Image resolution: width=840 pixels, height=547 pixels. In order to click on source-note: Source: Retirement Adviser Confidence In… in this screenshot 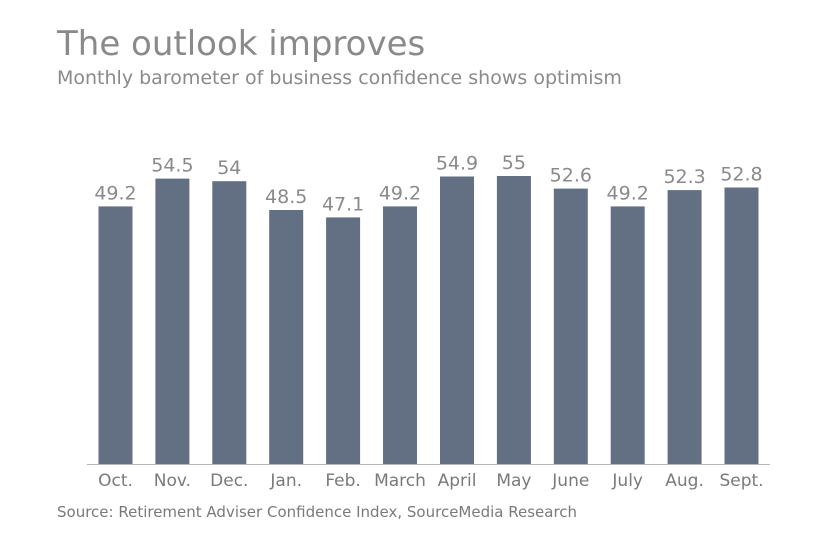, I will do `click(317, 512)`.